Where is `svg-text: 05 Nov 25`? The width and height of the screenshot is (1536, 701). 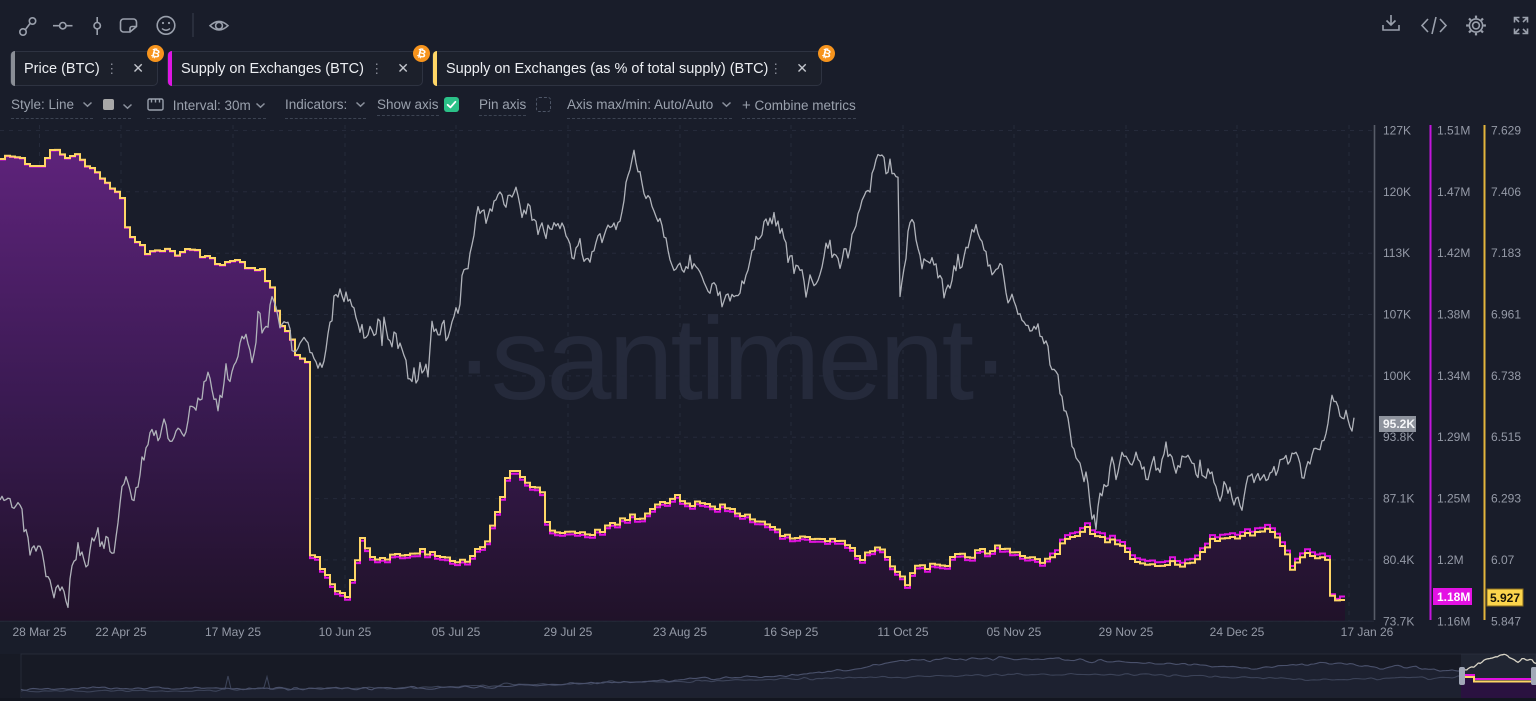
svg-text: 05 Nov 25 is located at coordinates (1014, 632).